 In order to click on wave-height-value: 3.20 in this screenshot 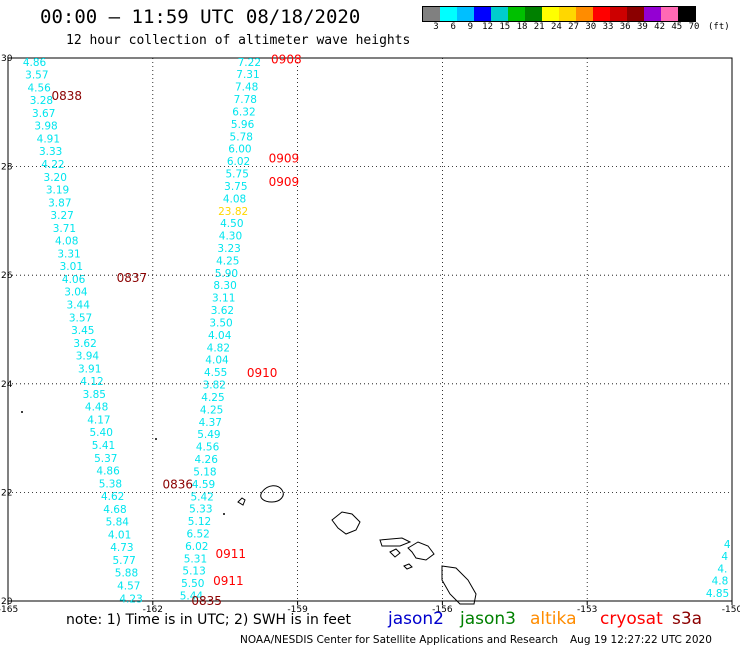, I will do `click(55, 178)`.